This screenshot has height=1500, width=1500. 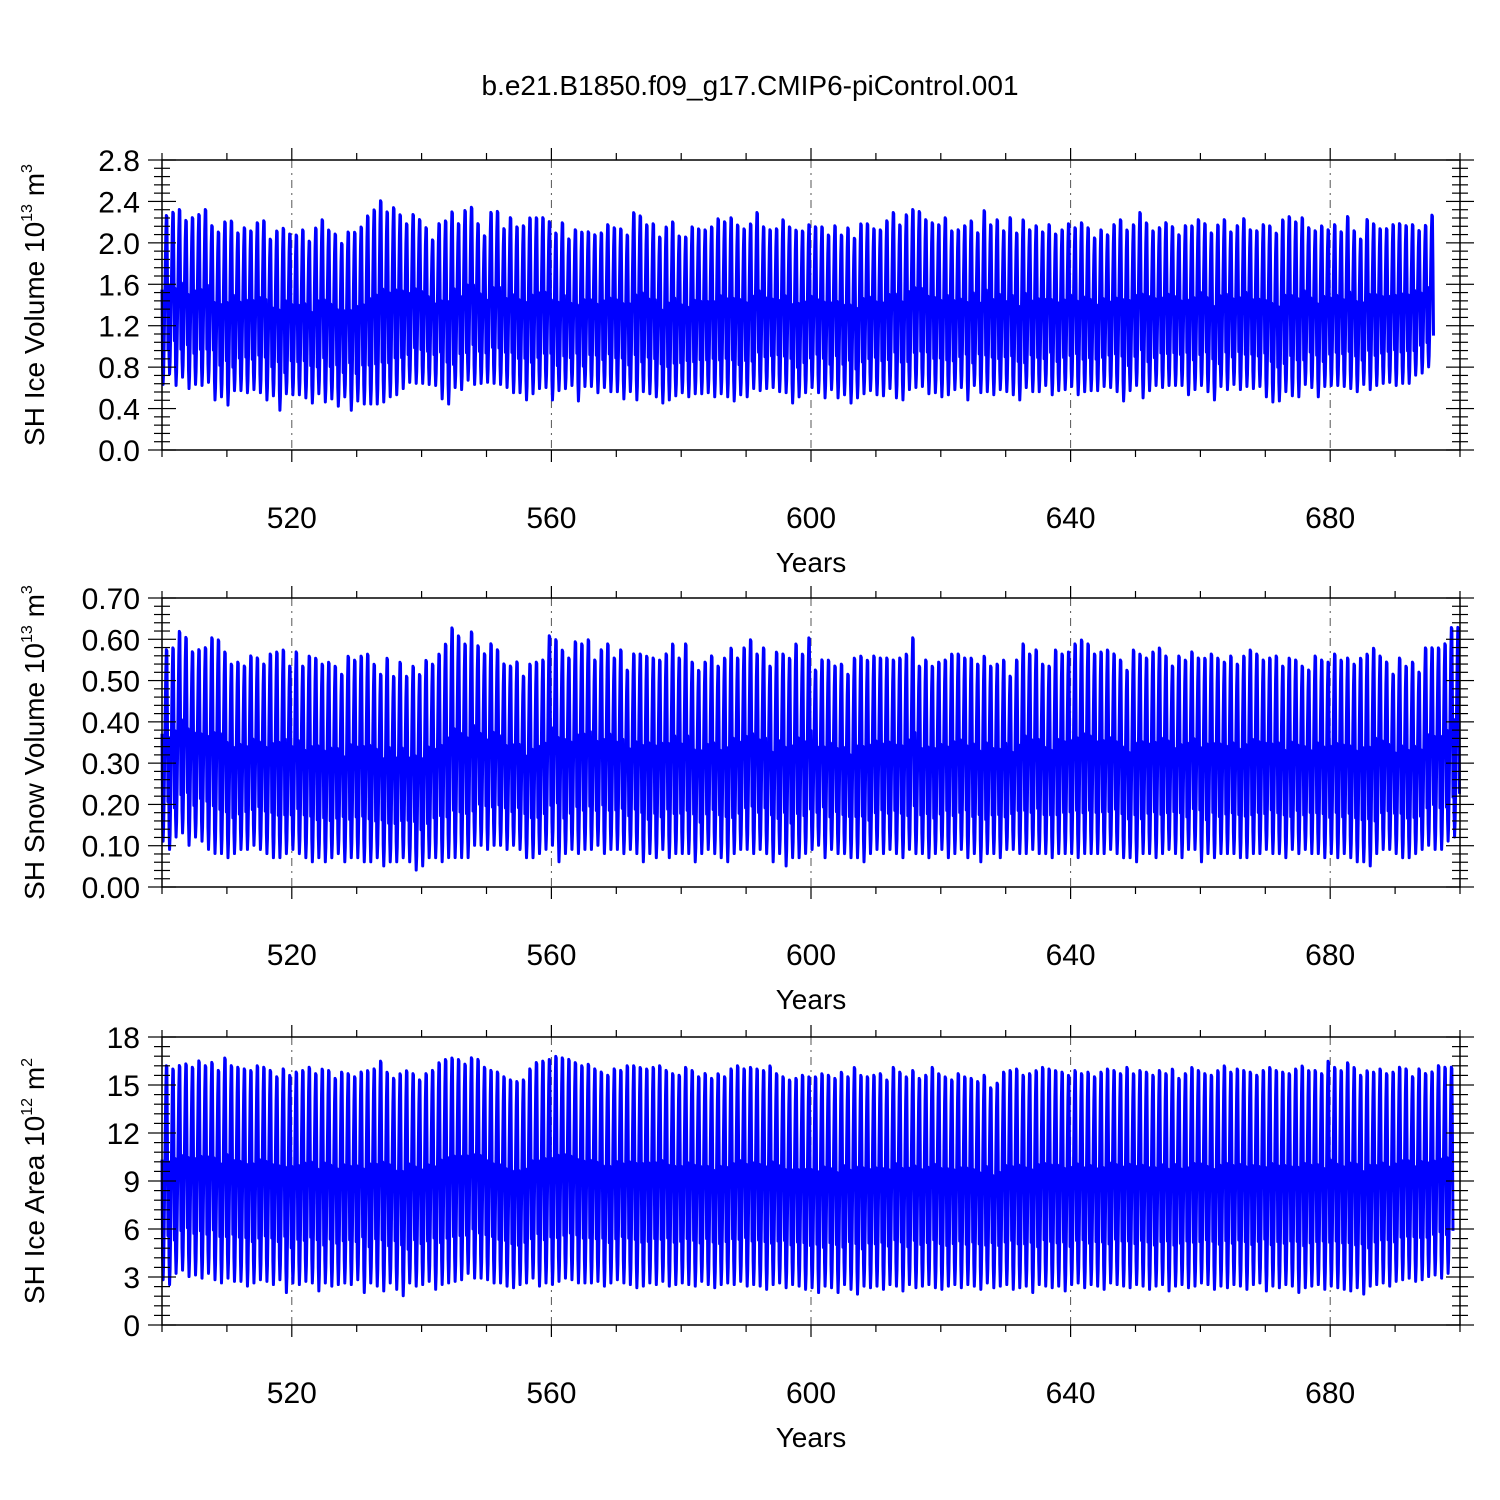 What do you see at coordinates (119, 244) in the screenshot?
I see `y-tick-label: 2.0` at bounding box center [119, 244].